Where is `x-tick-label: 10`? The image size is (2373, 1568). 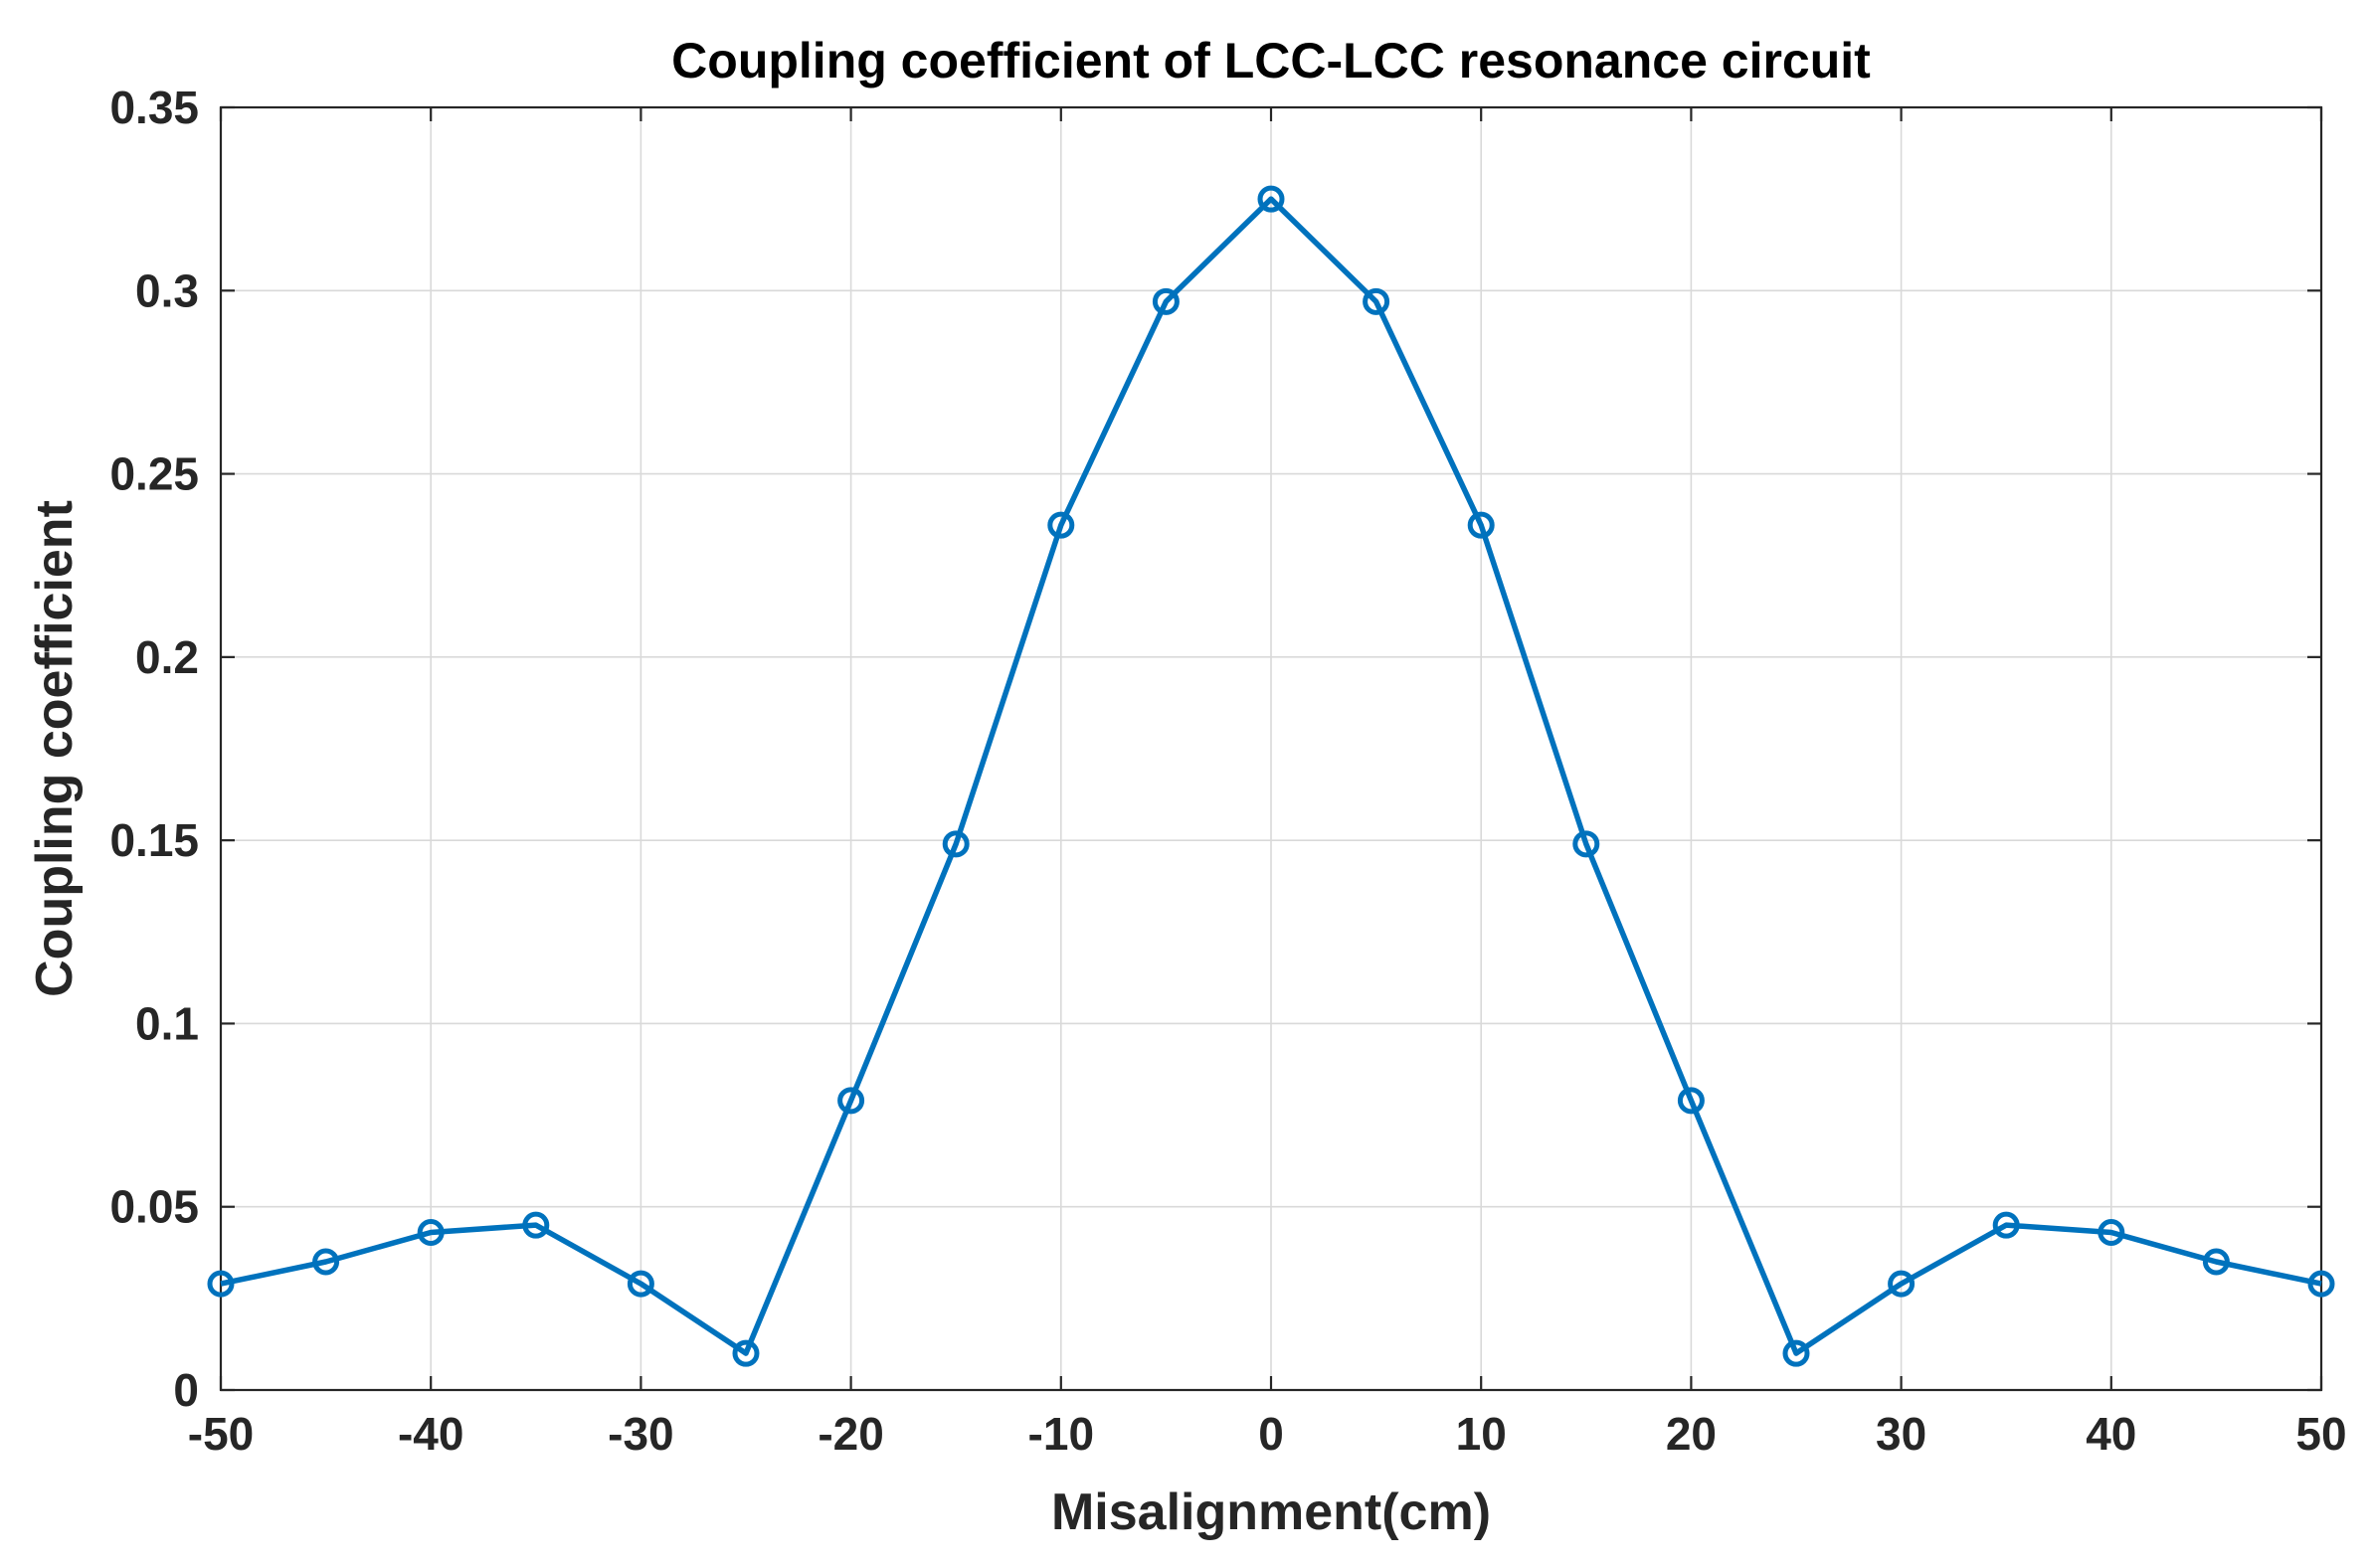 x-tick-label: 10 is located at coordinates (1481, 1434).